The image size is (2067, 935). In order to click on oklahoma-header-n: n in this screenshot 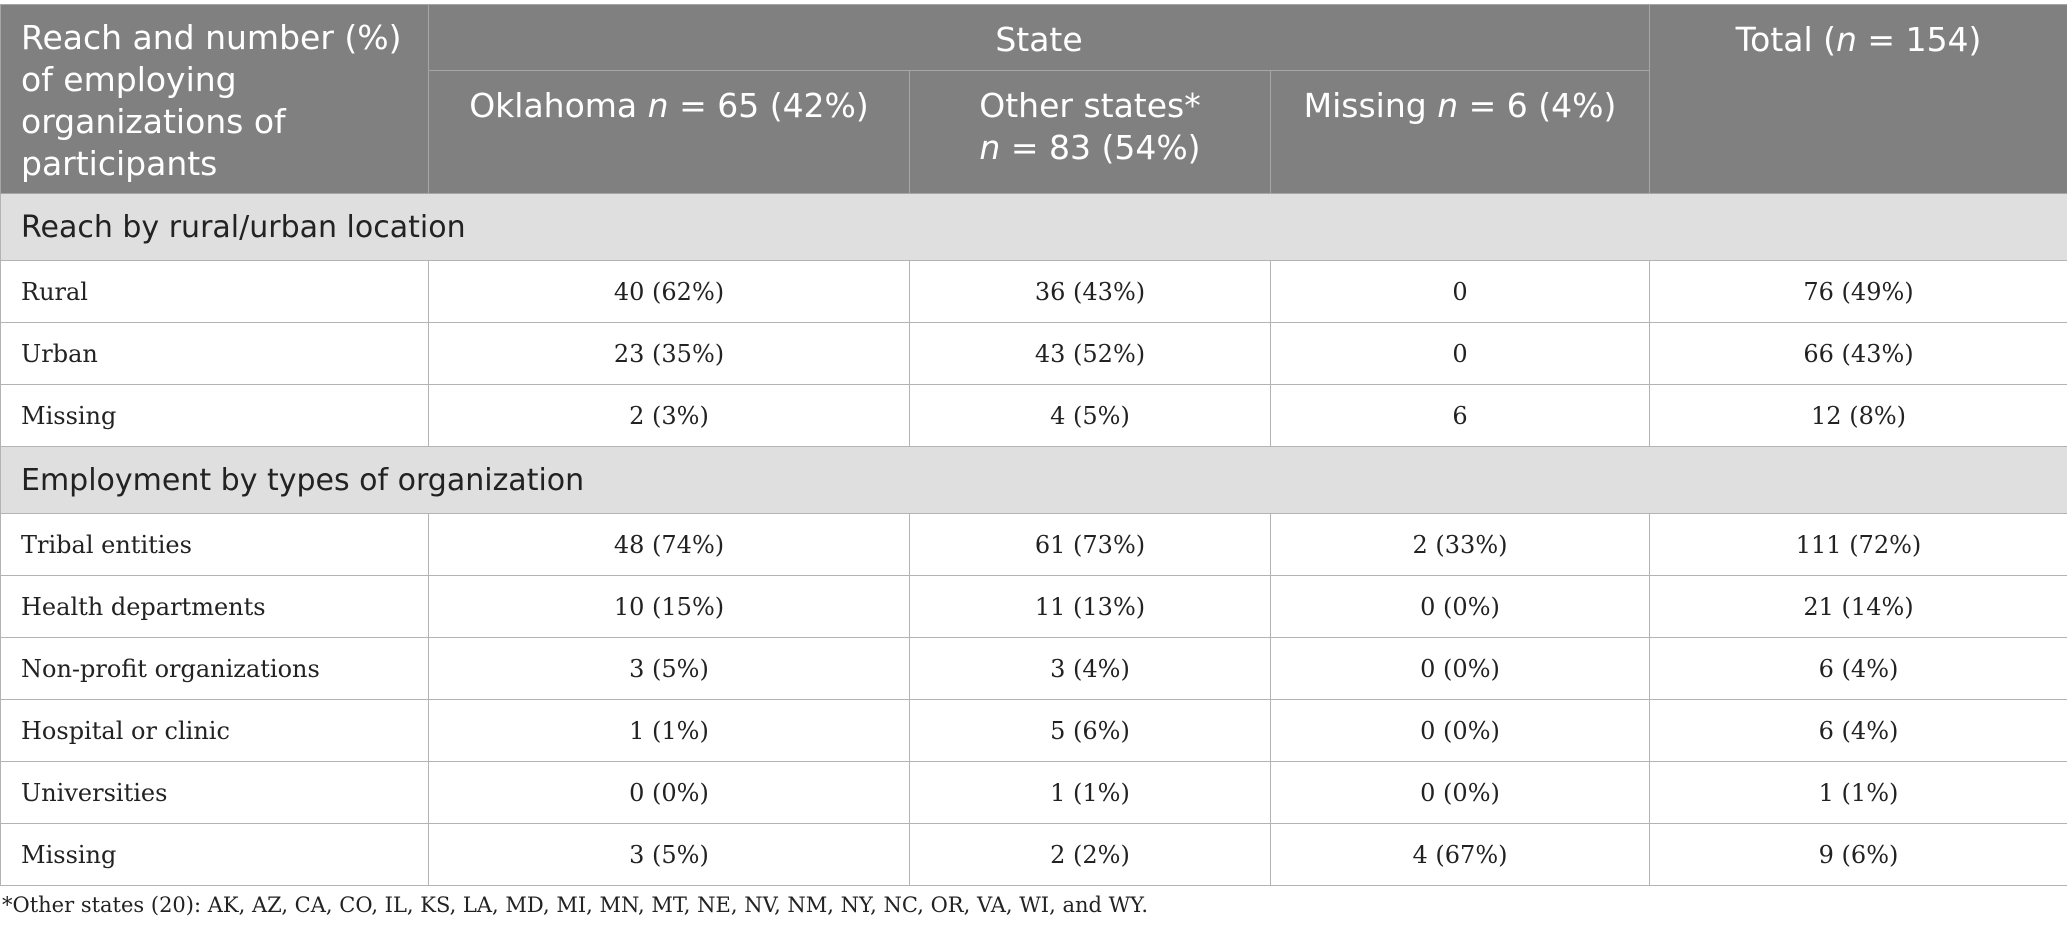, I will do `click(658, 105)`.